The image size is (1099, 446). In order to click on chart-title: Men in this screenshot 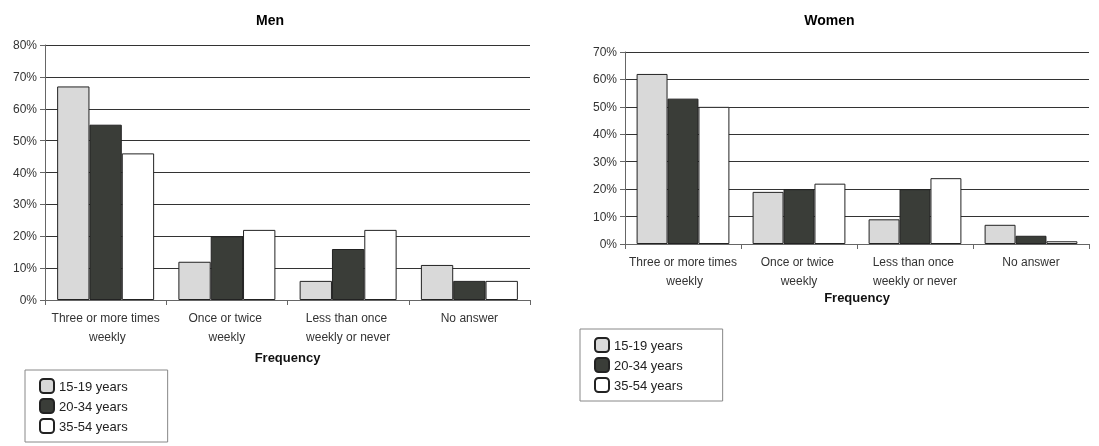, I will do `click(270, 20)`.